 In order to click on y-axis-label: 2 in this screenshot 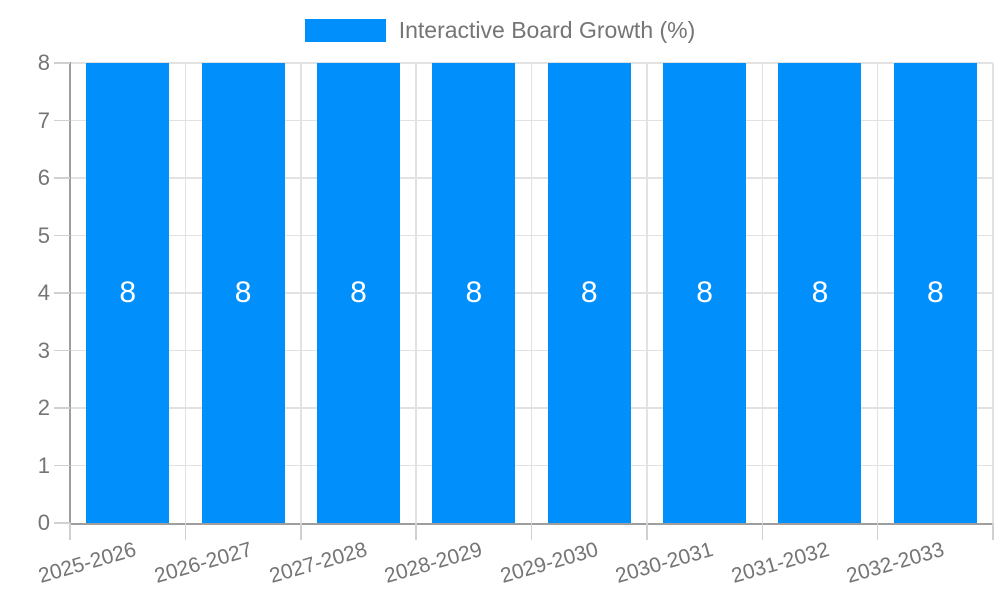, I will do `click(43, 407)`.